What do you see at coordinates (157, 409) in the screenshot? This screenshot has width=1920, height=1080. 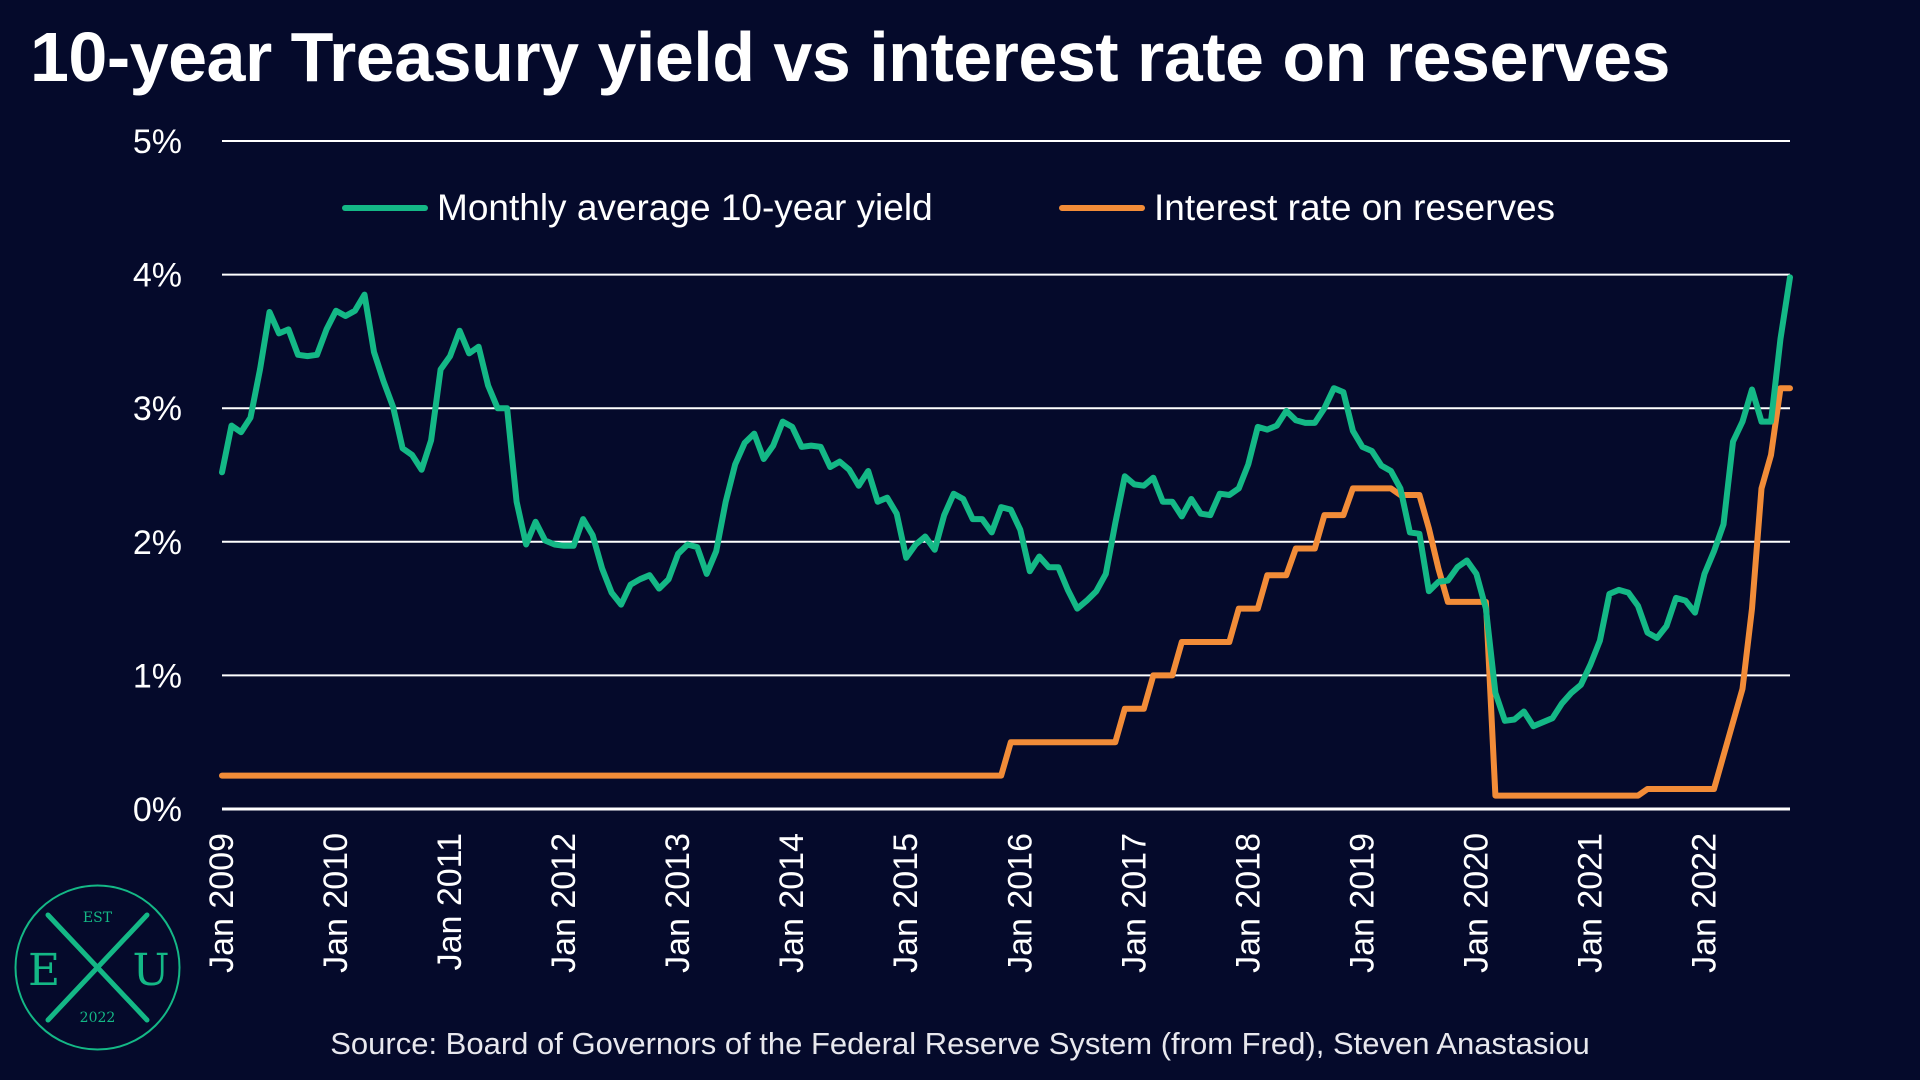 I see `y-tick-label: 3%` at bounding box center [157, 409].